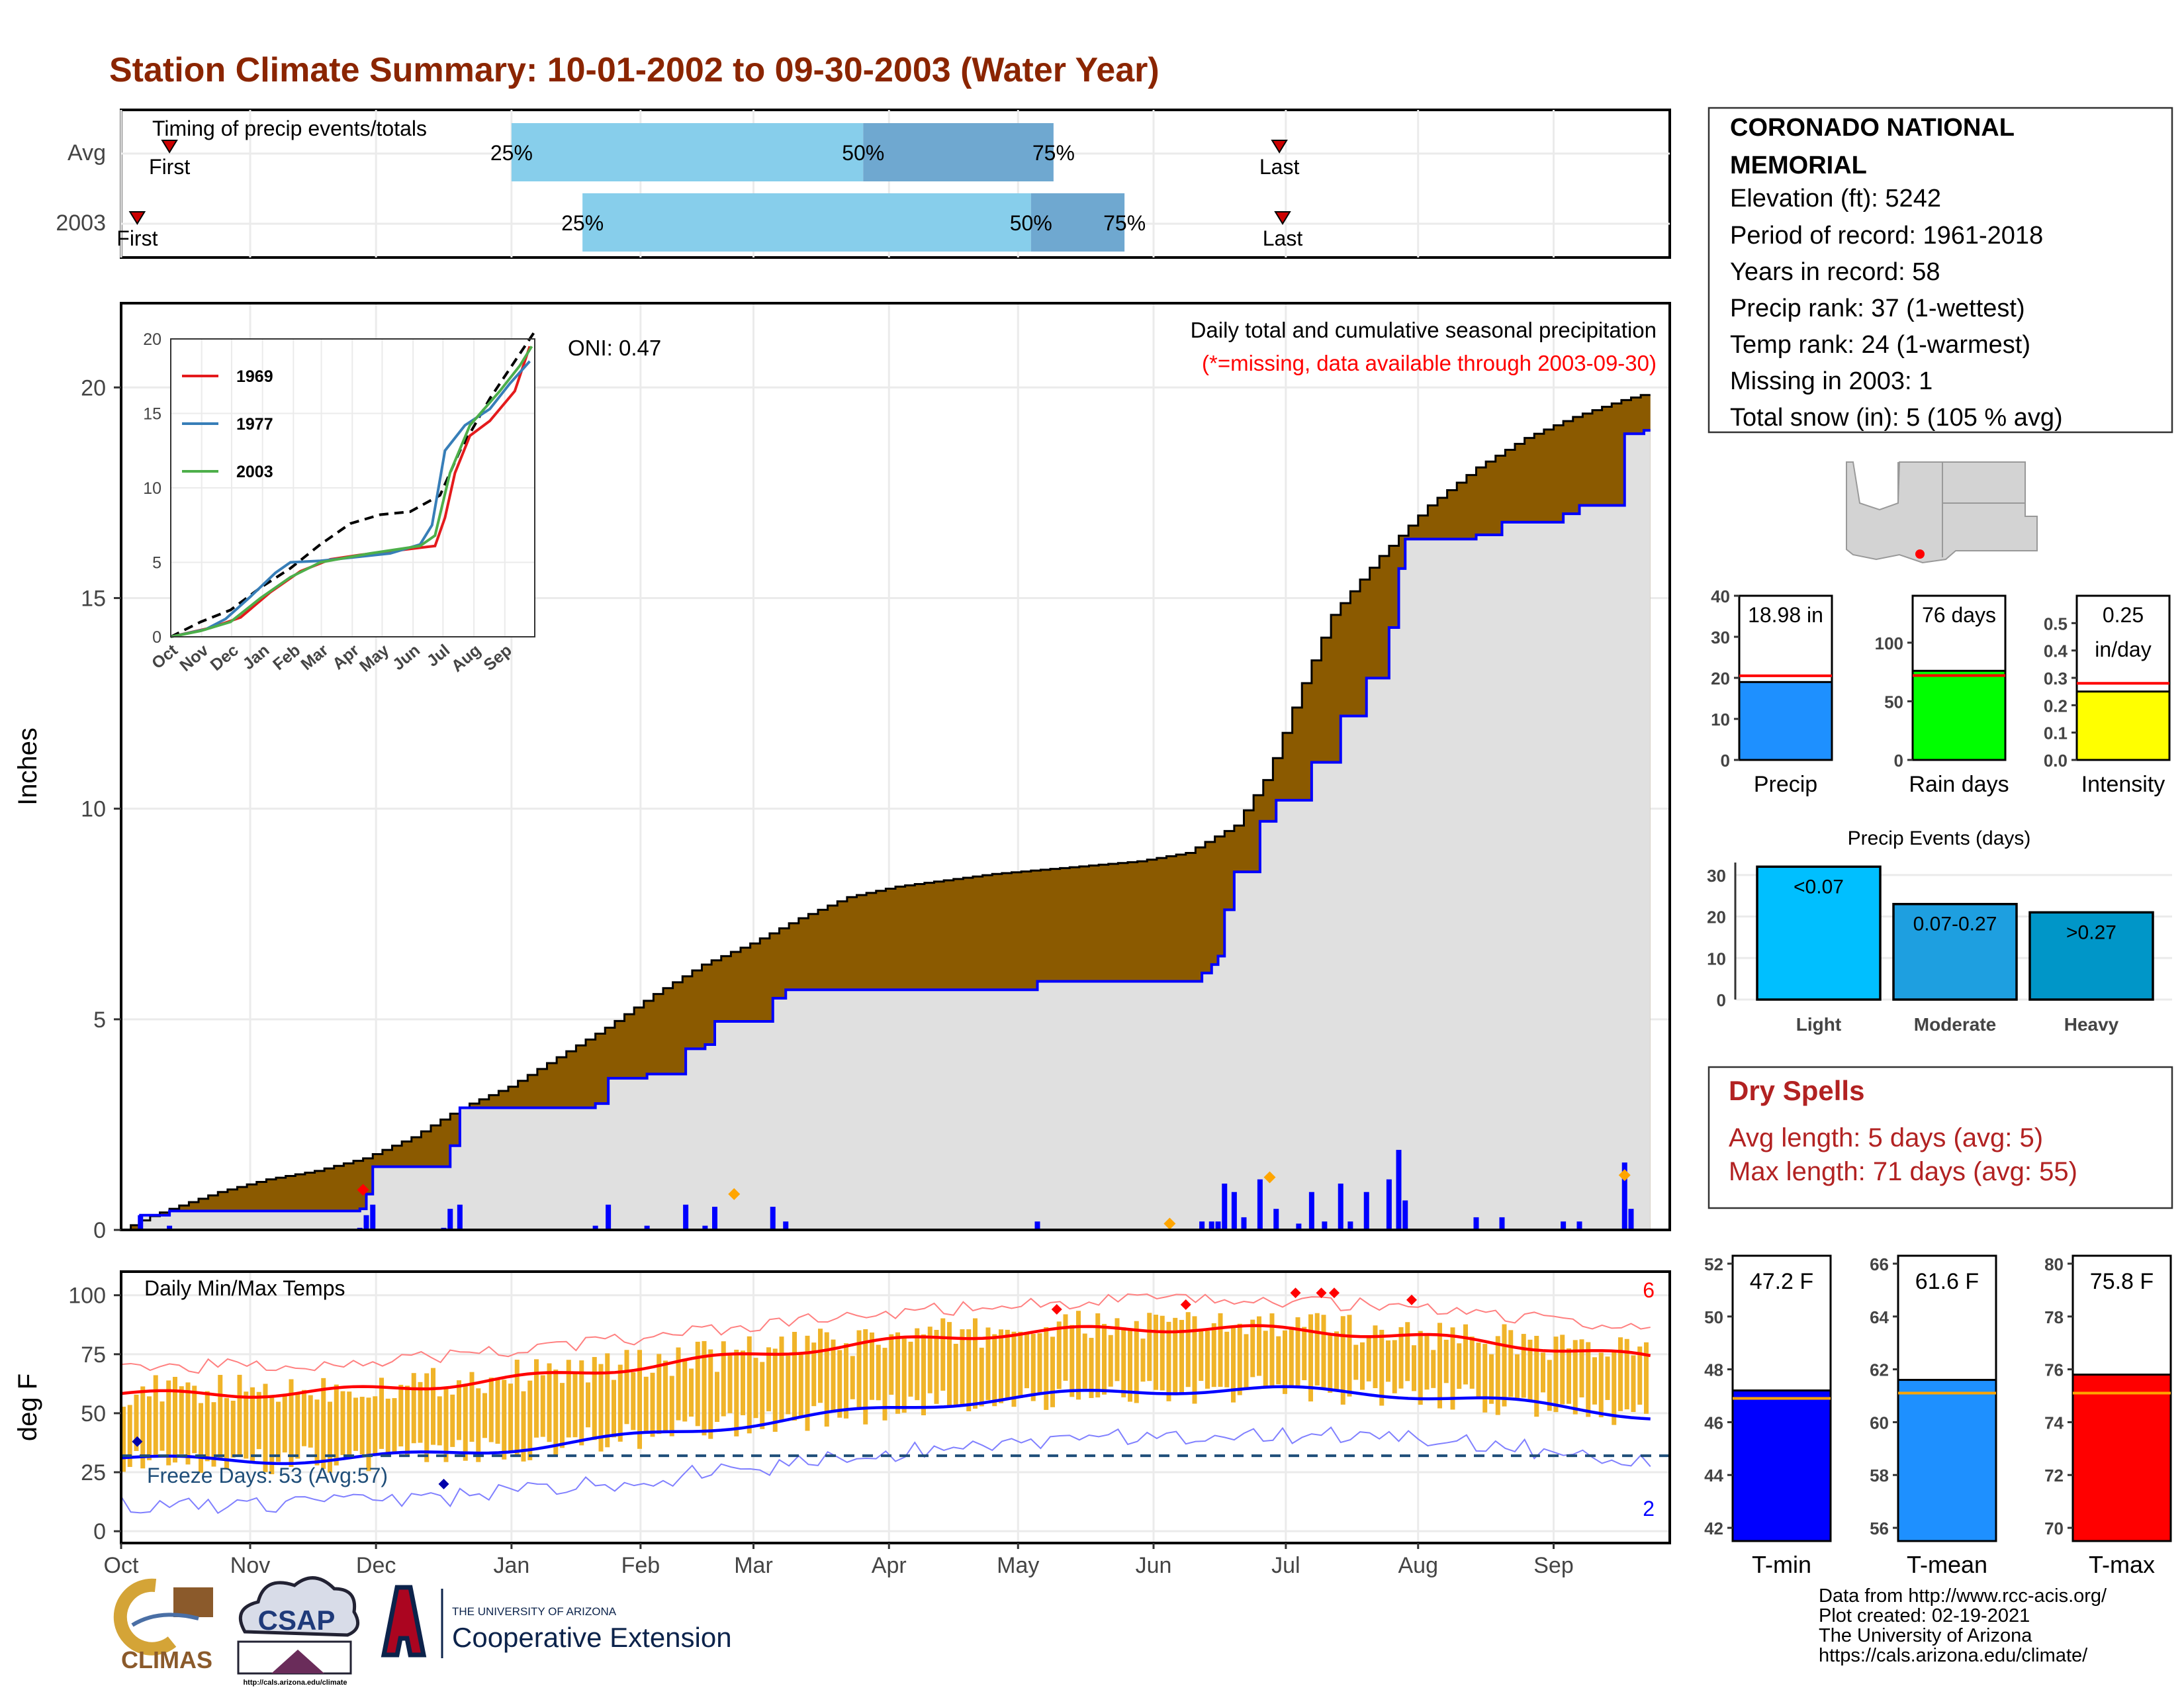 This screenshot has width=2184, height=1688. Describe the element at coordinates (839, 1560) in the screenshot. I see `month-axis: Oct Nov Dec Jan Feb Mar Apr May Jun Jul Aug Sep` at that location.